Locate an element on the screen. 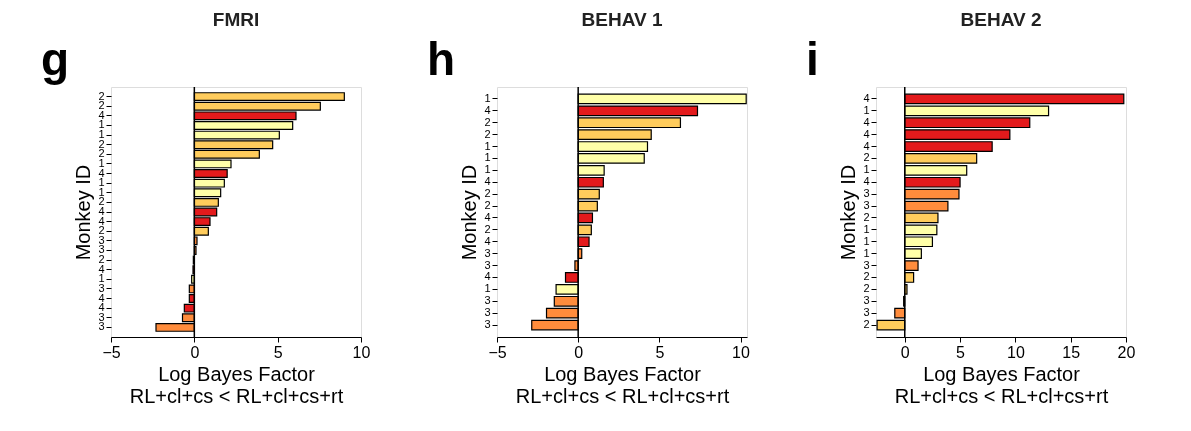 The height and width of the screenshot is (431, 1191). chart-title: BEHAV 2 is located at coordinates (1001, 19).